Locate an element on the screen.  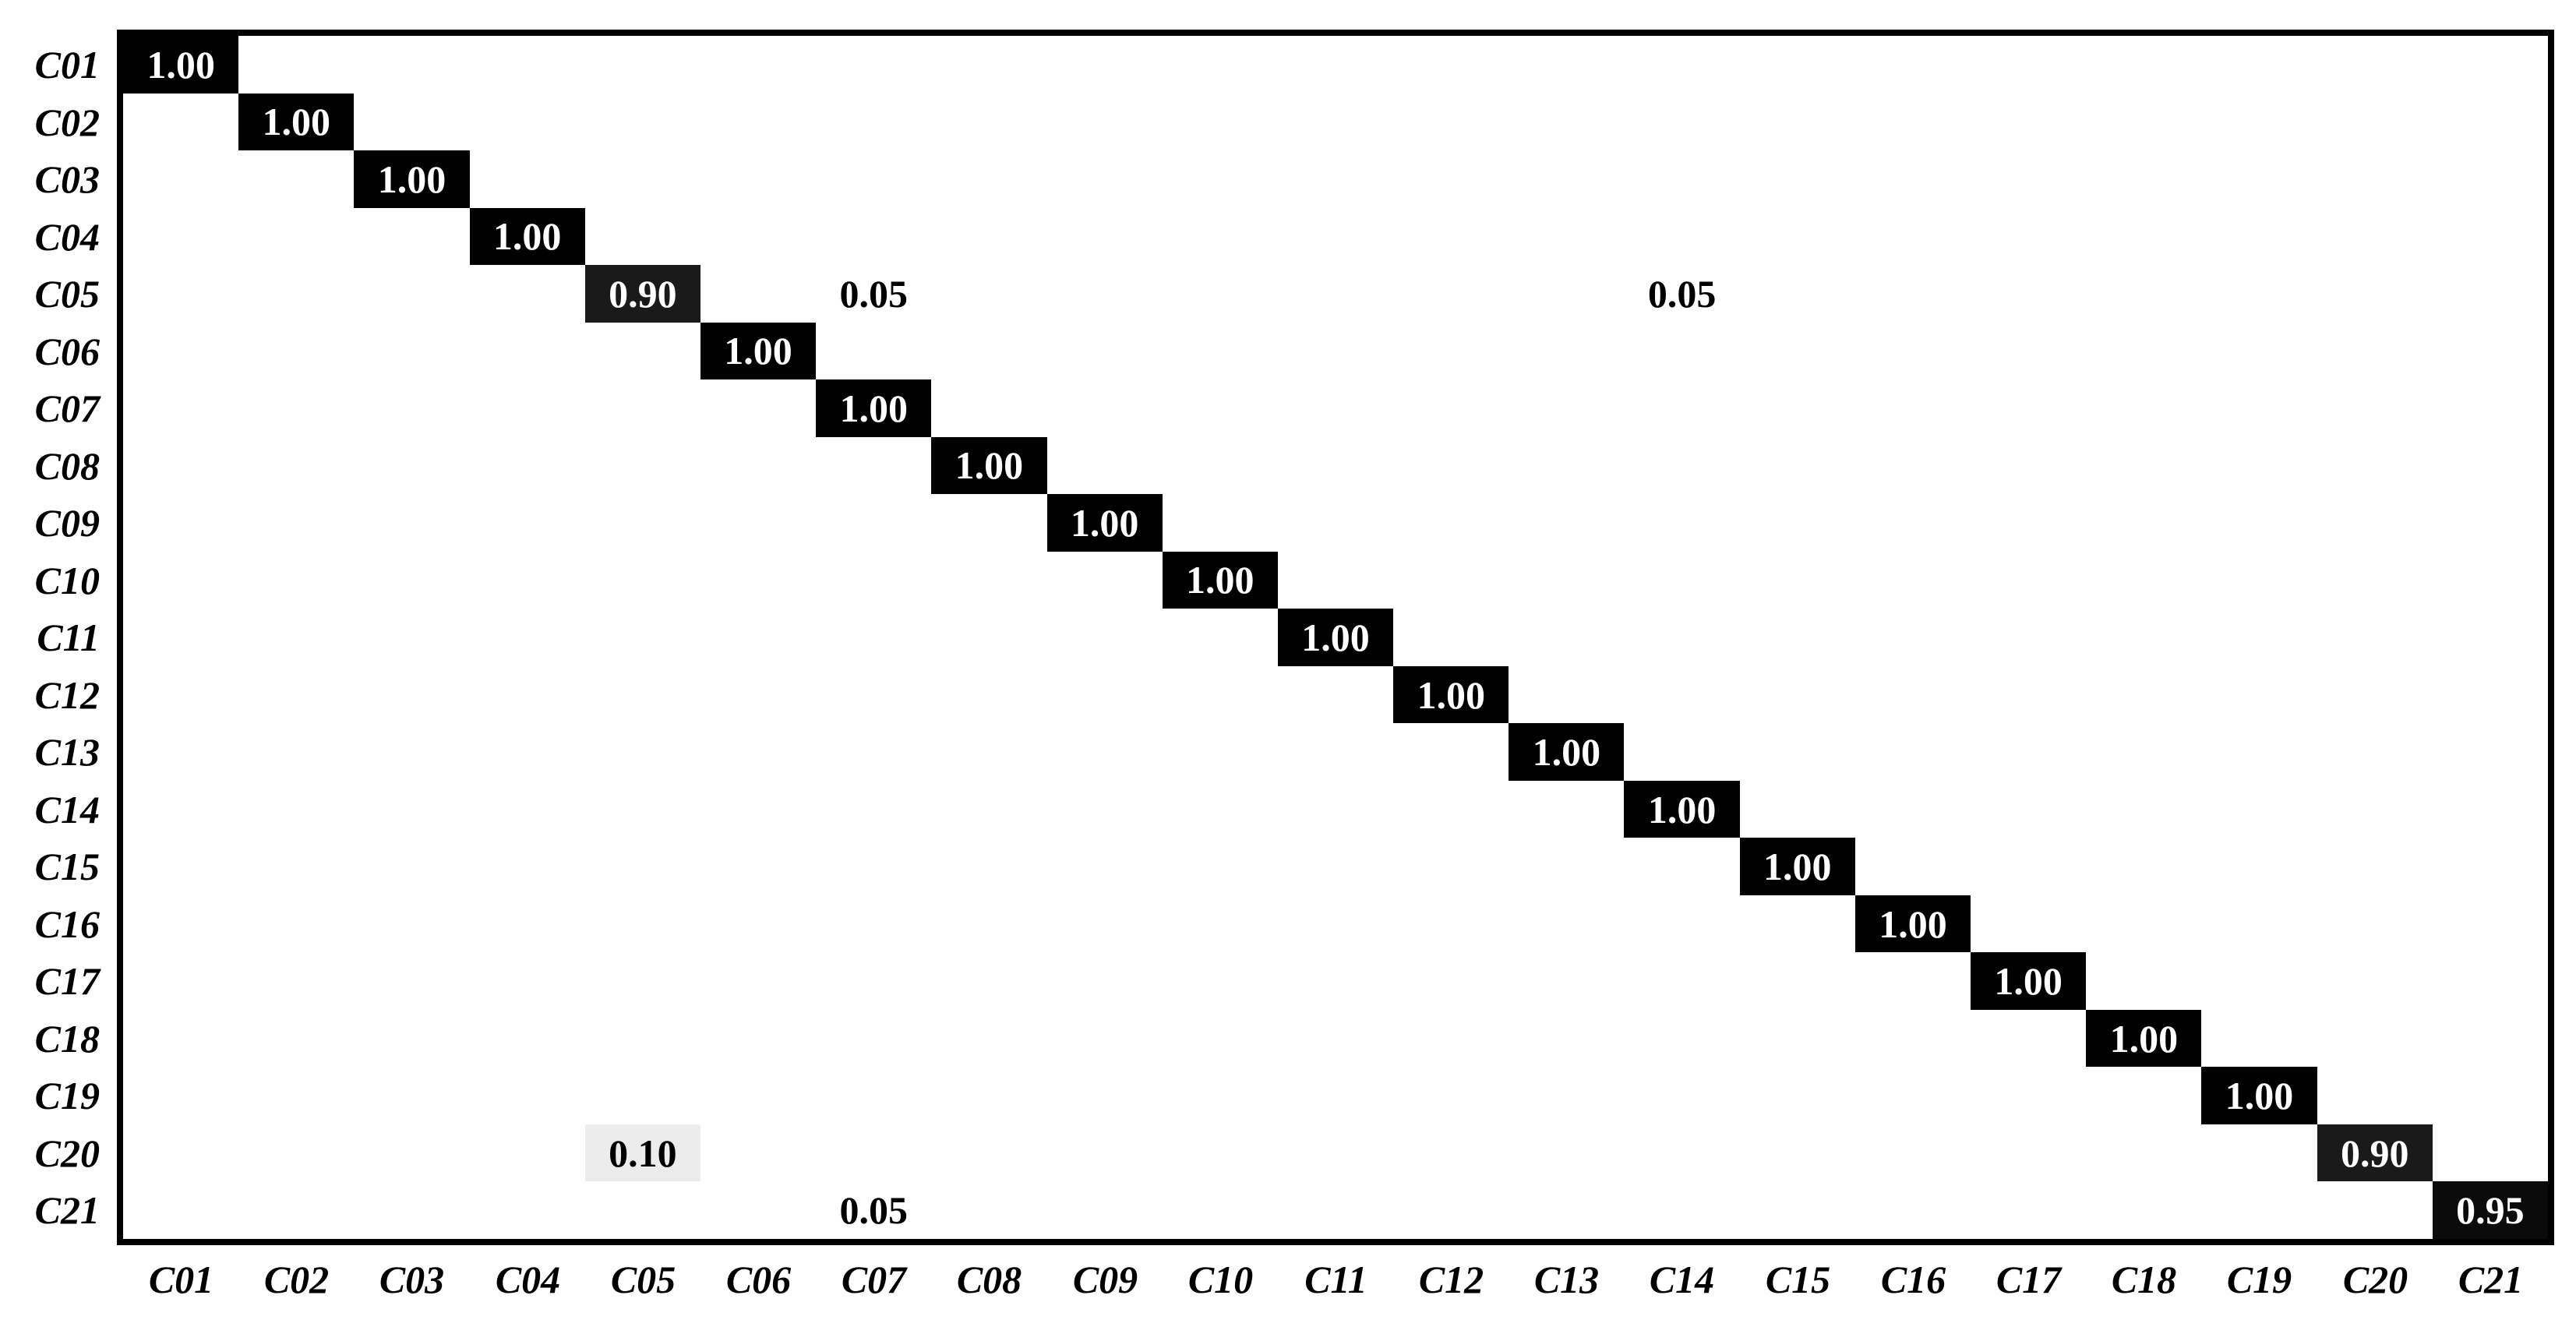
x-tick-label: C03 is located at coordinates (412, 1279).